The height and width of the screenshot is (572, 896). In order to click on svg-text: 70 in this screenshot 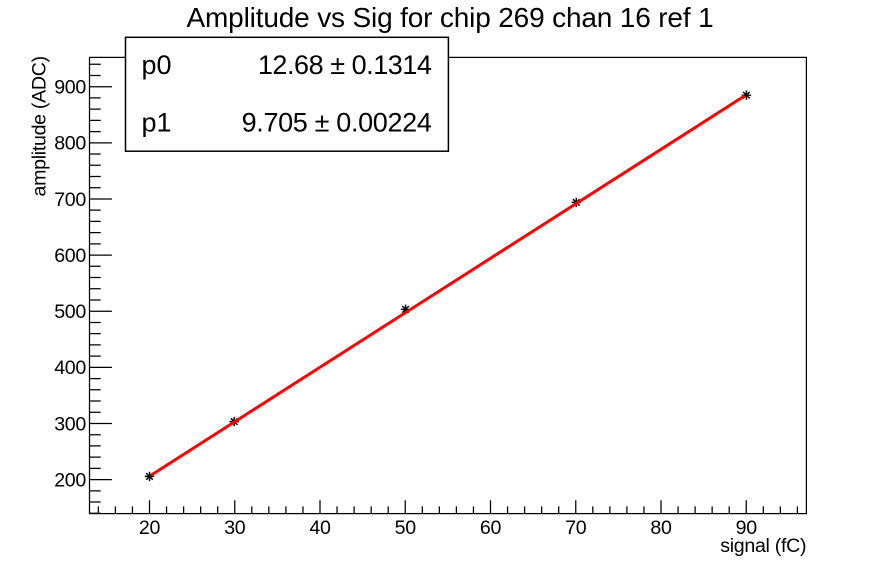, I will do `click(576, 528)`.